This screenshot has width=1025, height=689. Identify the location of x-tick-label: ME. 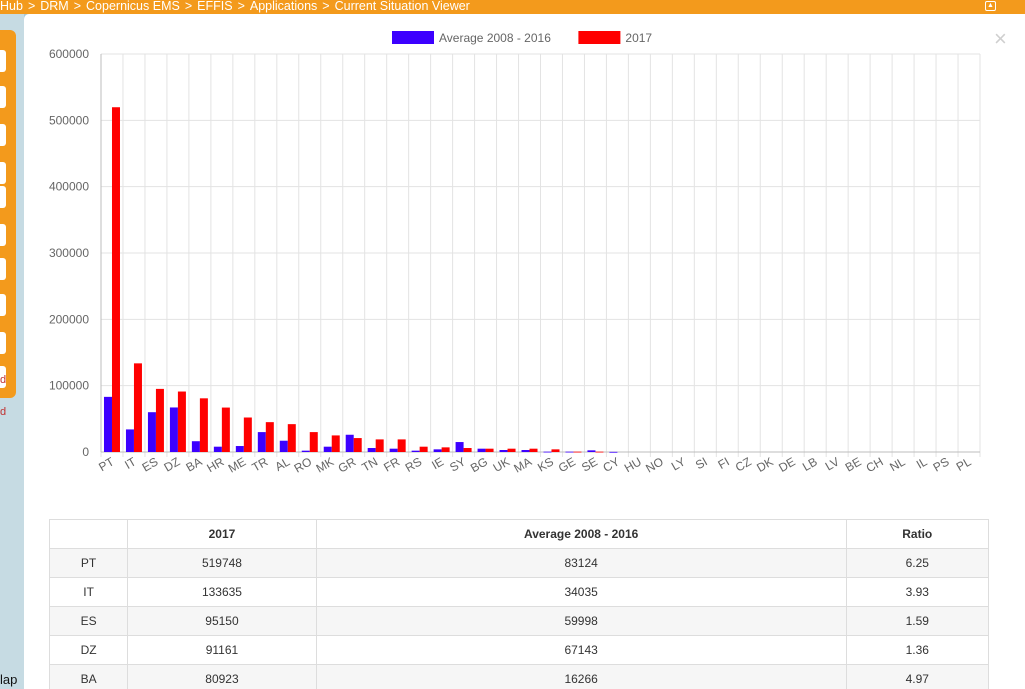
(237, 464).